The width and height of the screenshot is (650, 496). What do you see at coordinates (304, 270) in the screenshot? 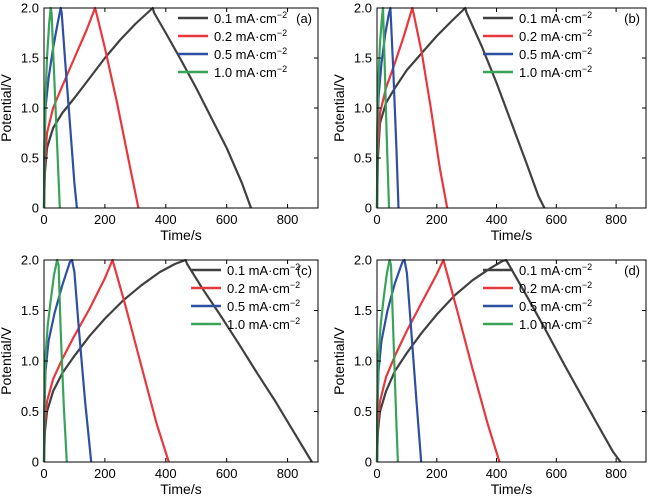
I see `panel-label: (c)` at bounding box center [304, 270].